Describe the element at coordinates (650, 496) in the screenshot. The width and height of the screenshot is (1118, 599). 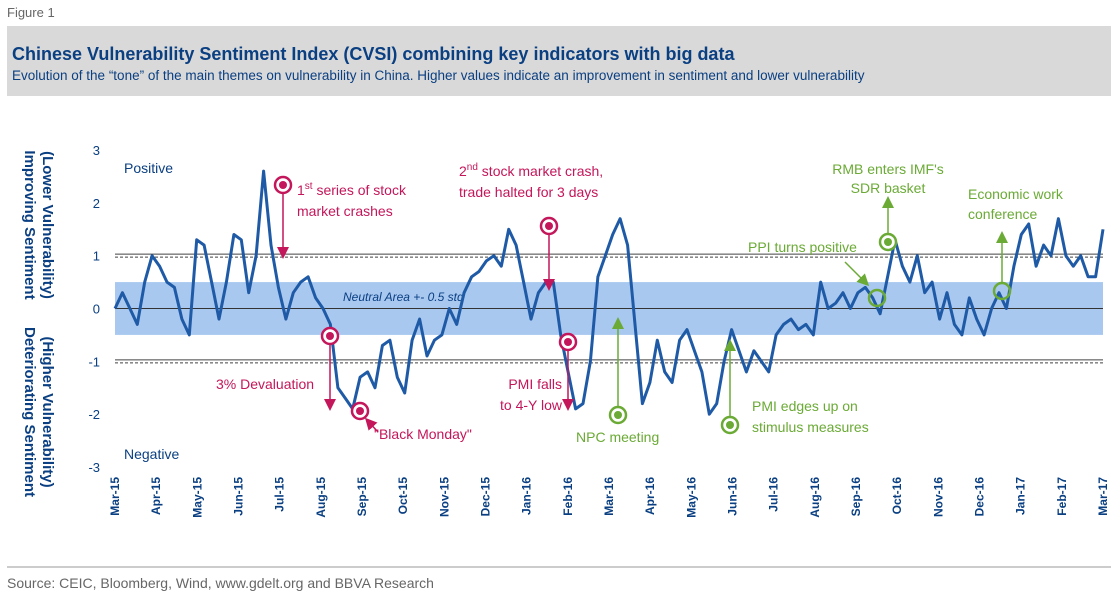
I see `x-tick-label: Apr-16` at that location.